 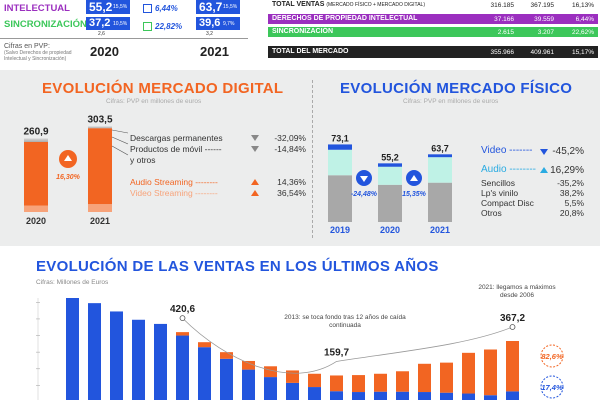 I want to click on digital-legend-1: Productos de móvil ------, so click(x=176, y=149).